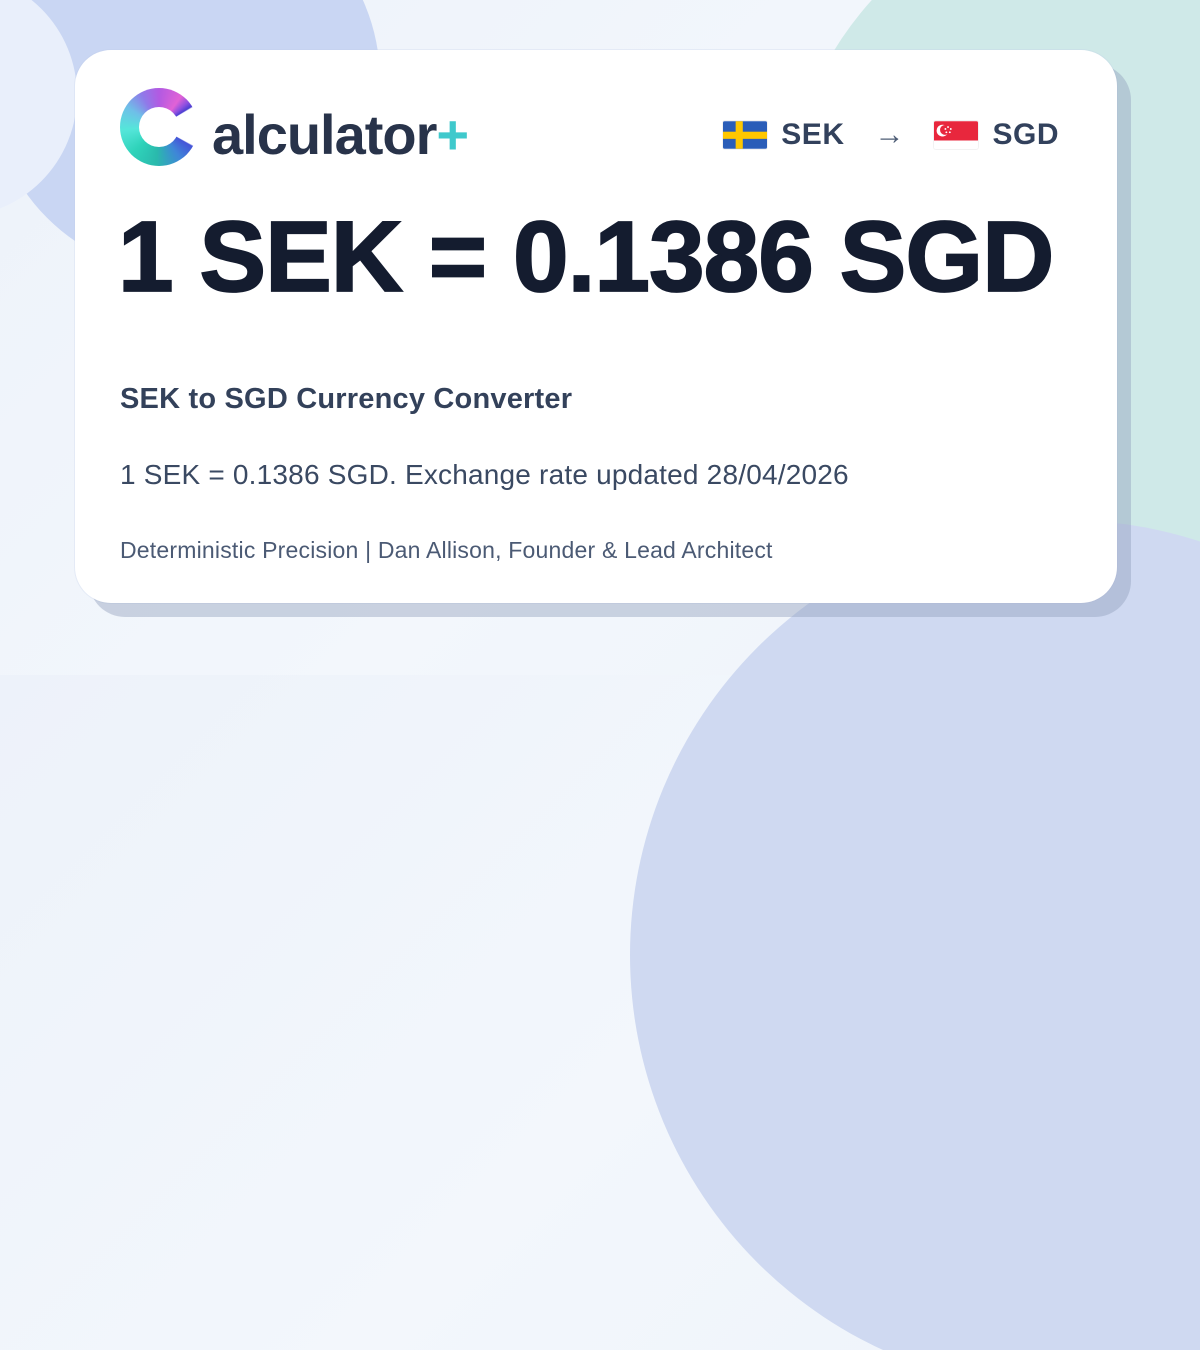  What do you see at coordinates (956, 135) in the screenshot?
I see `singapore-flag-icon` at bounding box center [956, 135].